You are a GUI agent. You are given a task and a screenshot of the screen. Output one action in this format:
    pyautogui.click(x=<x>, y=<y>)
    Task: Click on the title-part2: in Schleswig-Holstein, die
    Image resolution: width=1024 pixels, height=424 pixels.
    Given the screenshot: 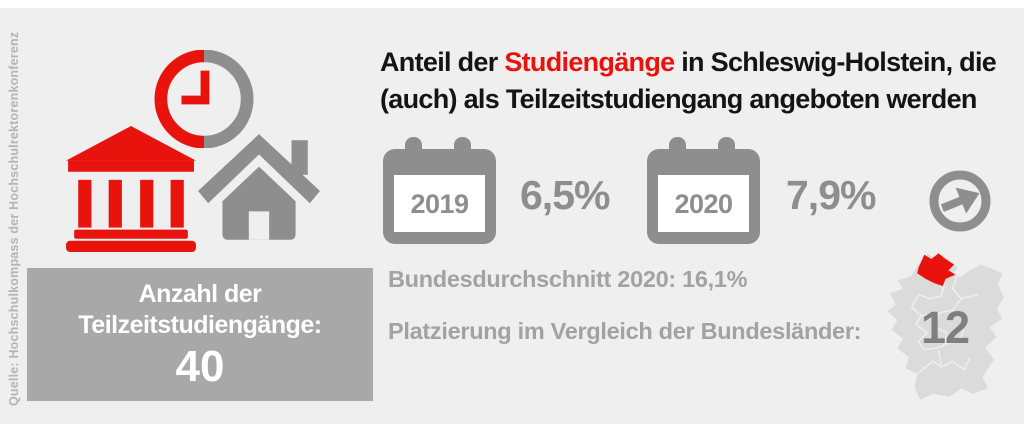 What is the action you would take?
    pyautogui.click(x=835, y=62)
    